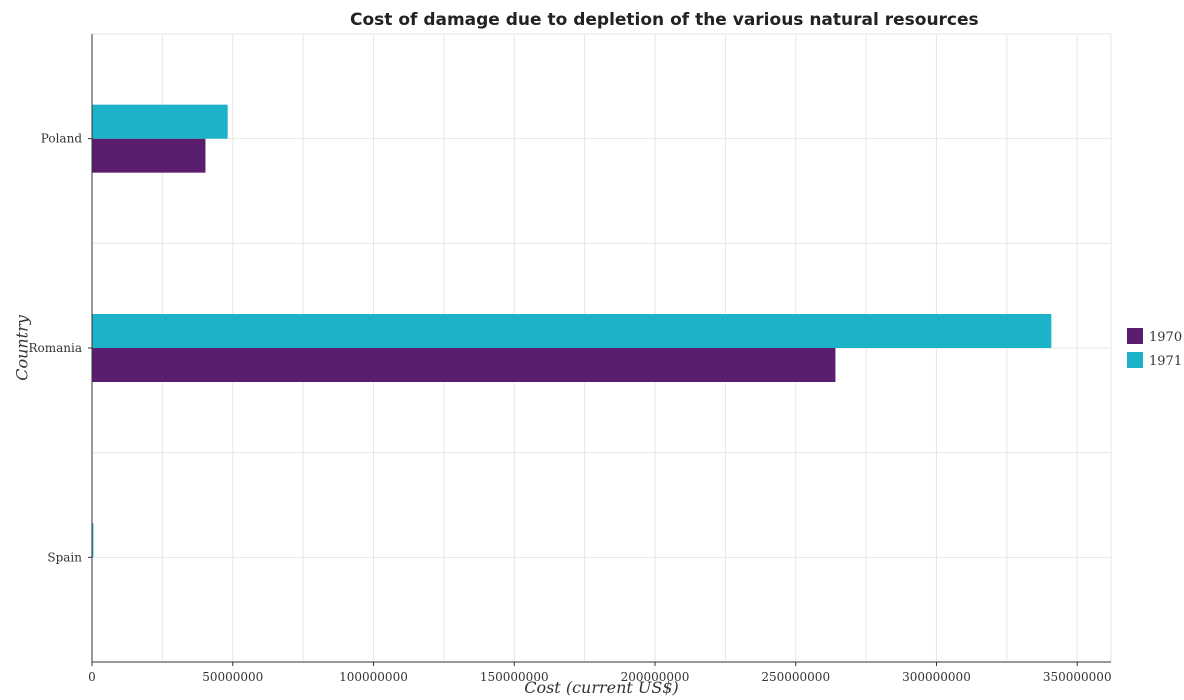  What do you see at coordinates (601, 687) in the screenshot?
I see `x-axis-title: Cost (current US$)` at bounding box center [601, 687].